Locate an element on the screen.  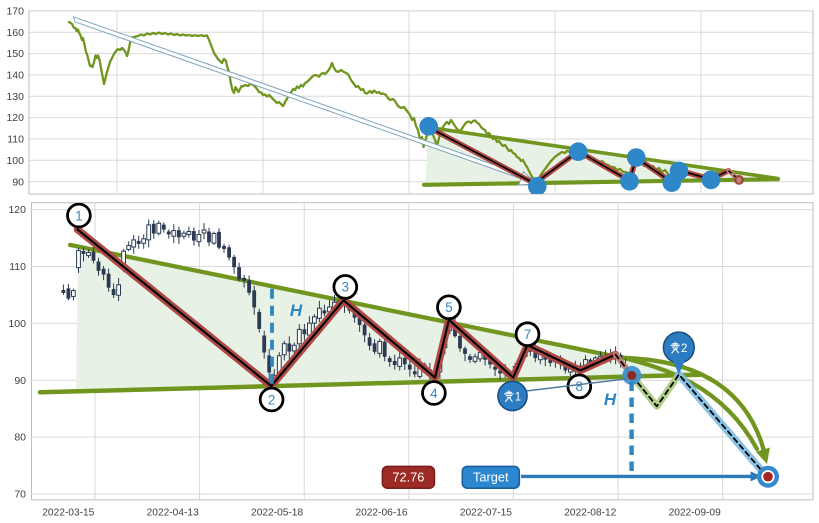
svg-text: 2022-08-12 is located at coordinates (590, 513).